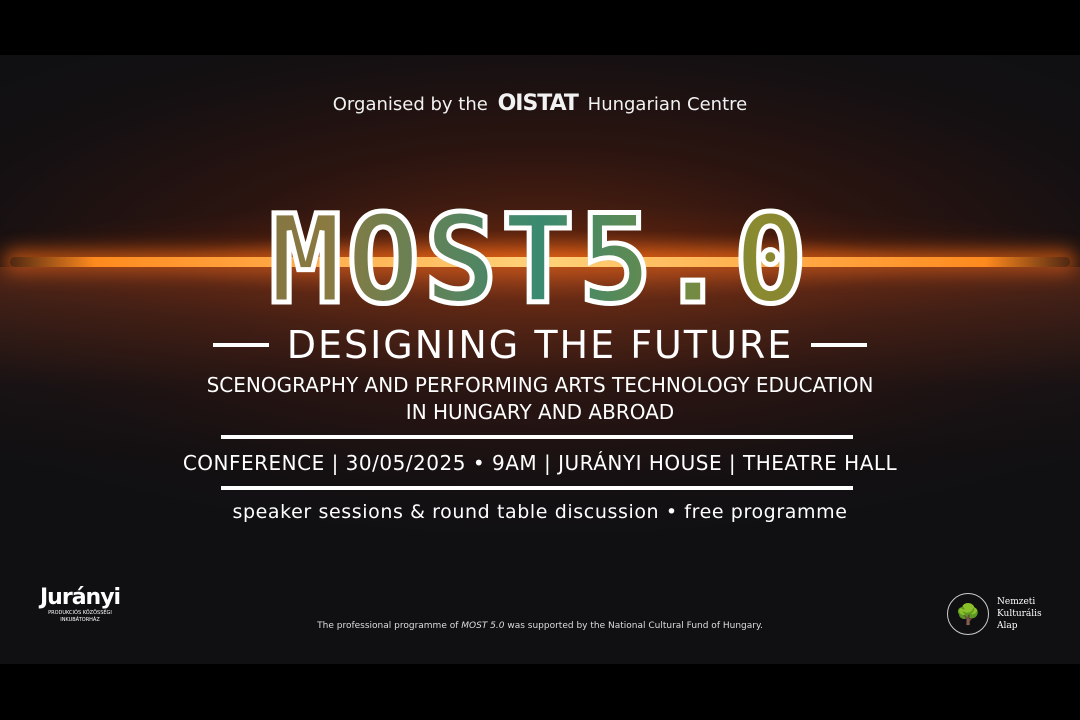  What do you see at coordinates (839, 345) in the screenshot?
I see `dash-right` at bounding box center [839, 345].